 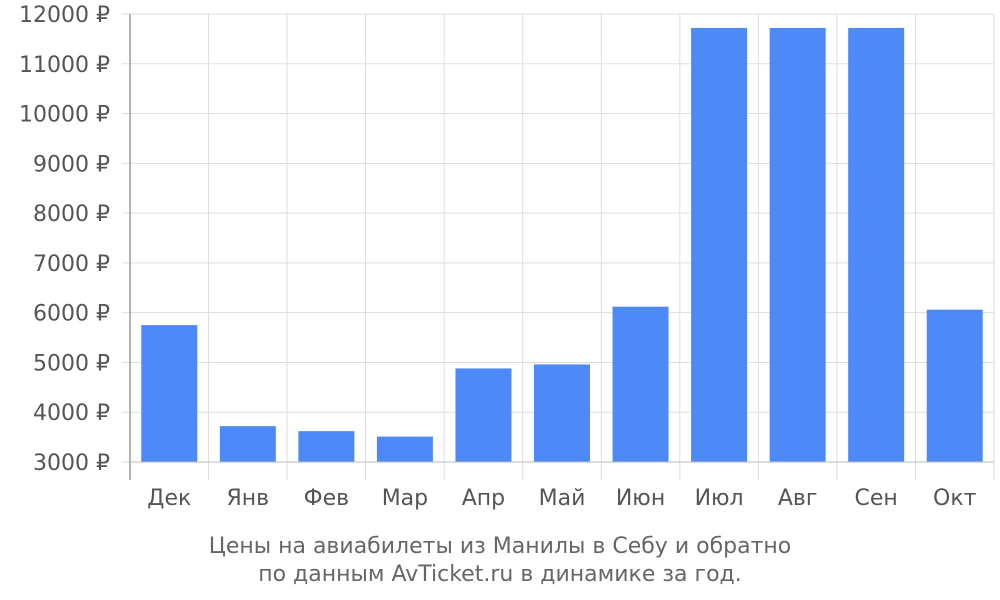 I want to click on y-tick-label: 9000 ₽, so click(x=71, y=164).